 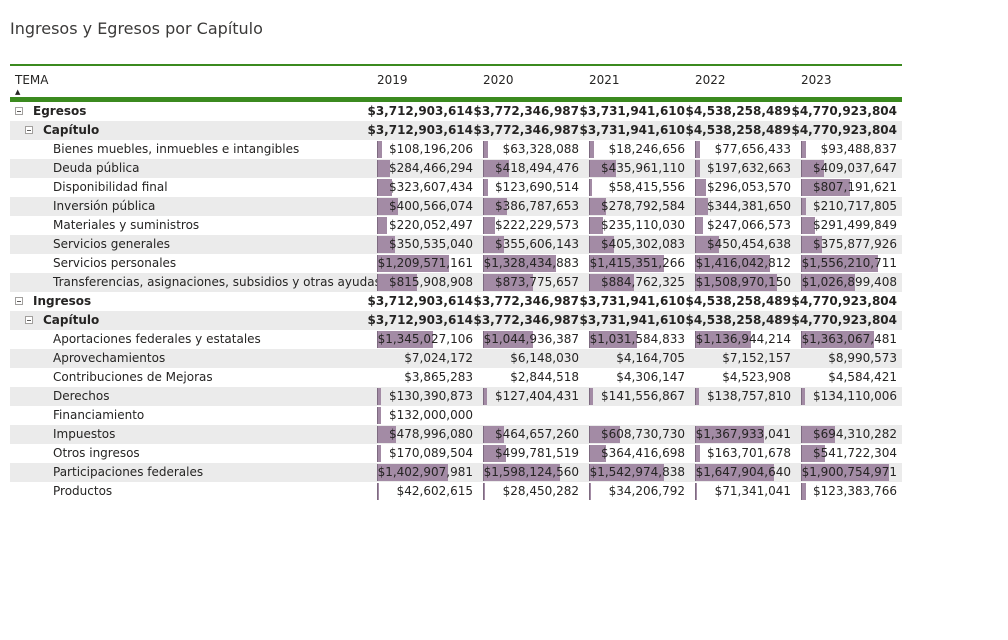 I want to click on value-cell: $1,415,351,266, so click(x=637, y=263).